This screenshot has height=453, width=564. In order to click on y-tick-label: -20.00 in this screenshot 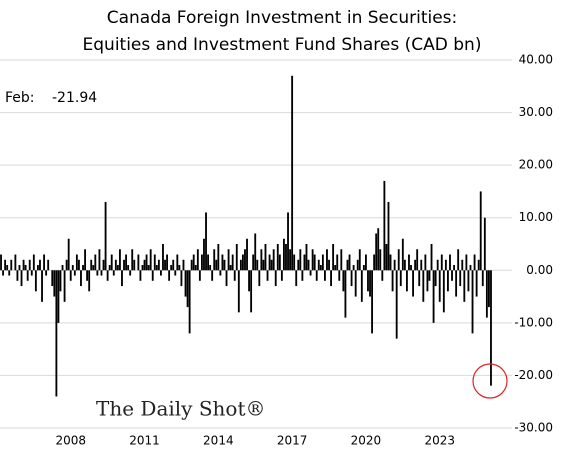, I will do `click(533, 375)`.